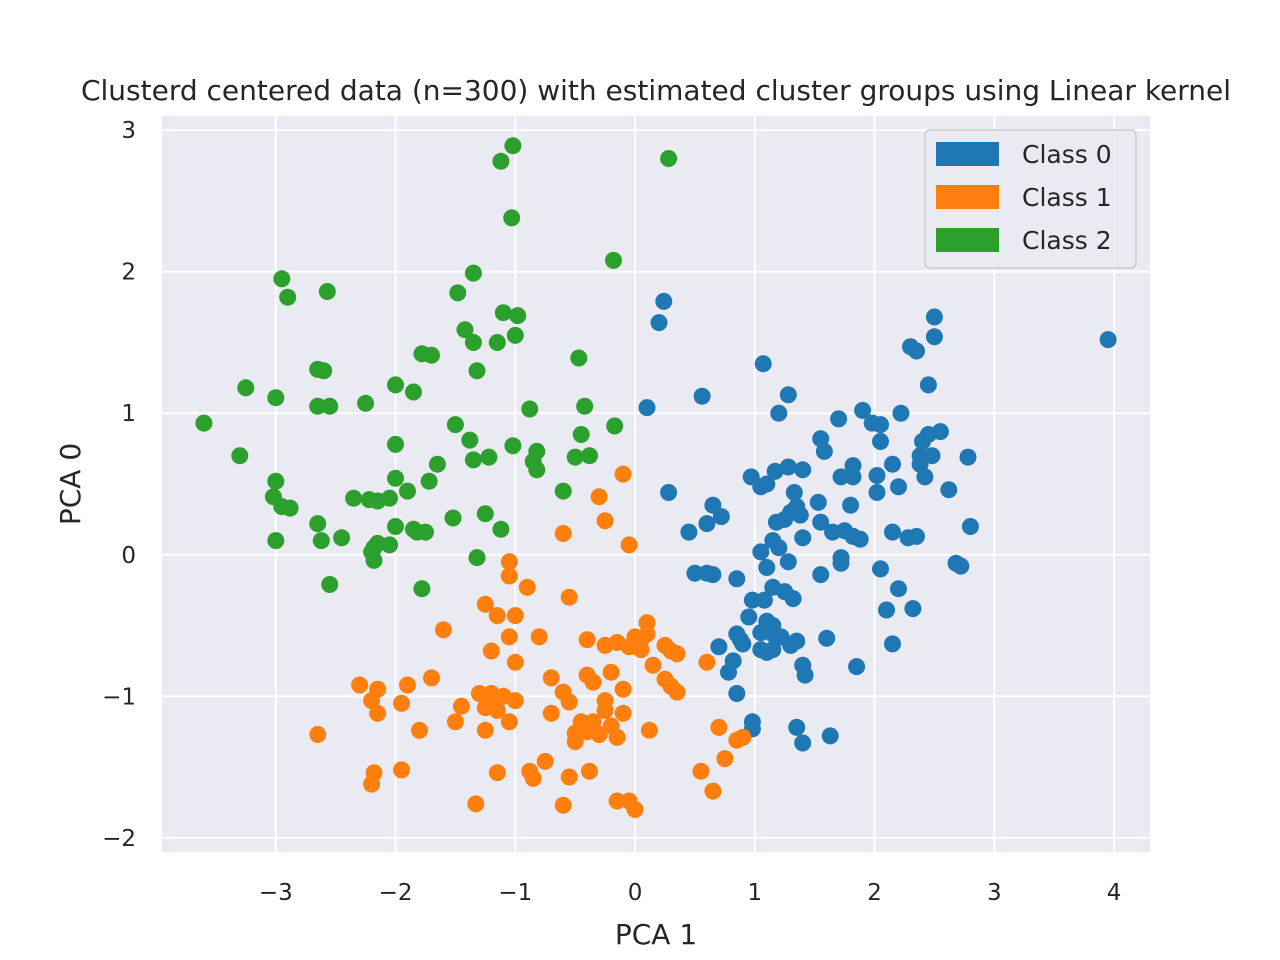 This screenshot has width=1280, height=960. What do you see at coordinates (128, 273) in the screenshot?
I see `y-tick-label: 2` at bounding box center [128, 273].